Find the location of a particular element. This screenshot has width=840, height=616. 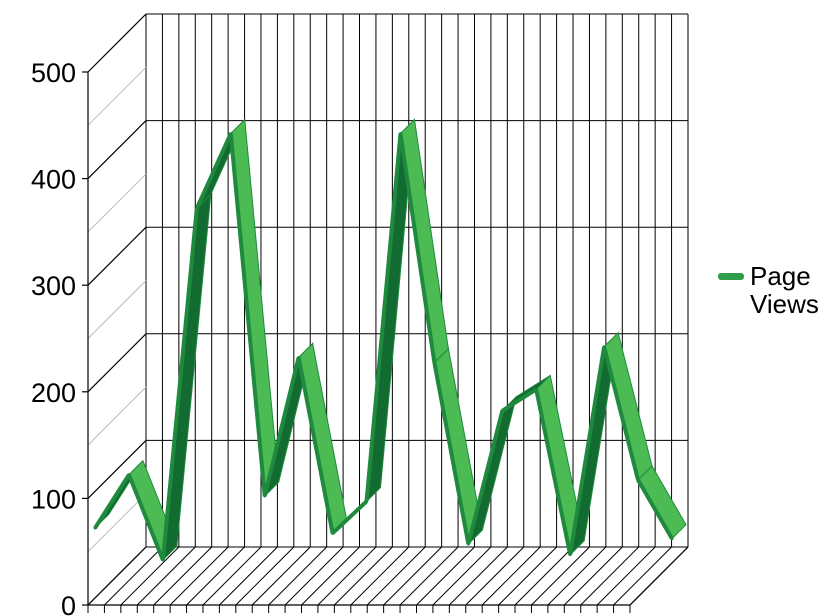

y-tick-label: 100 is located at coordinates (53, 499).